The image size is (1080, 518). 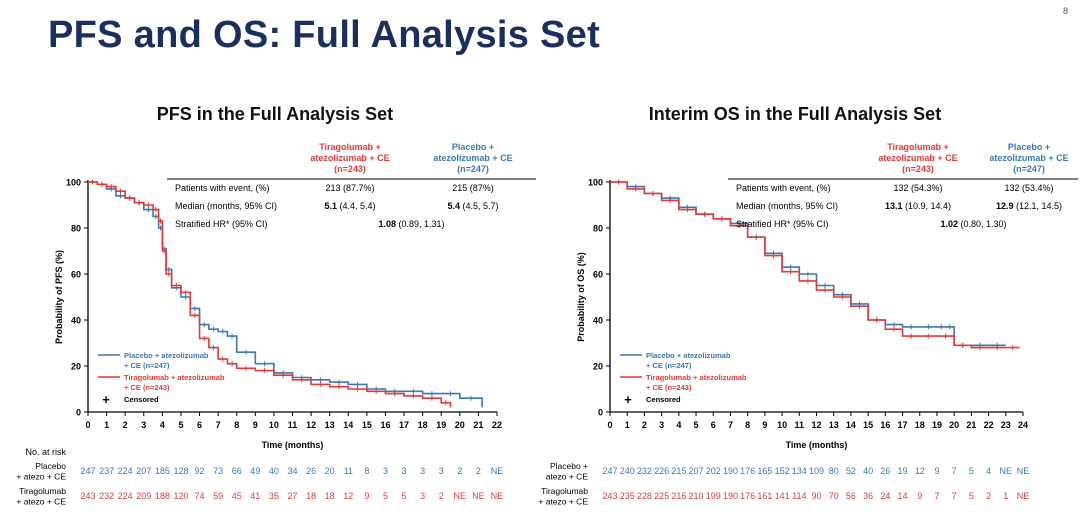 I want to click on os-y-axis-label: Probability of OS (%), so click(x=581, y=297).